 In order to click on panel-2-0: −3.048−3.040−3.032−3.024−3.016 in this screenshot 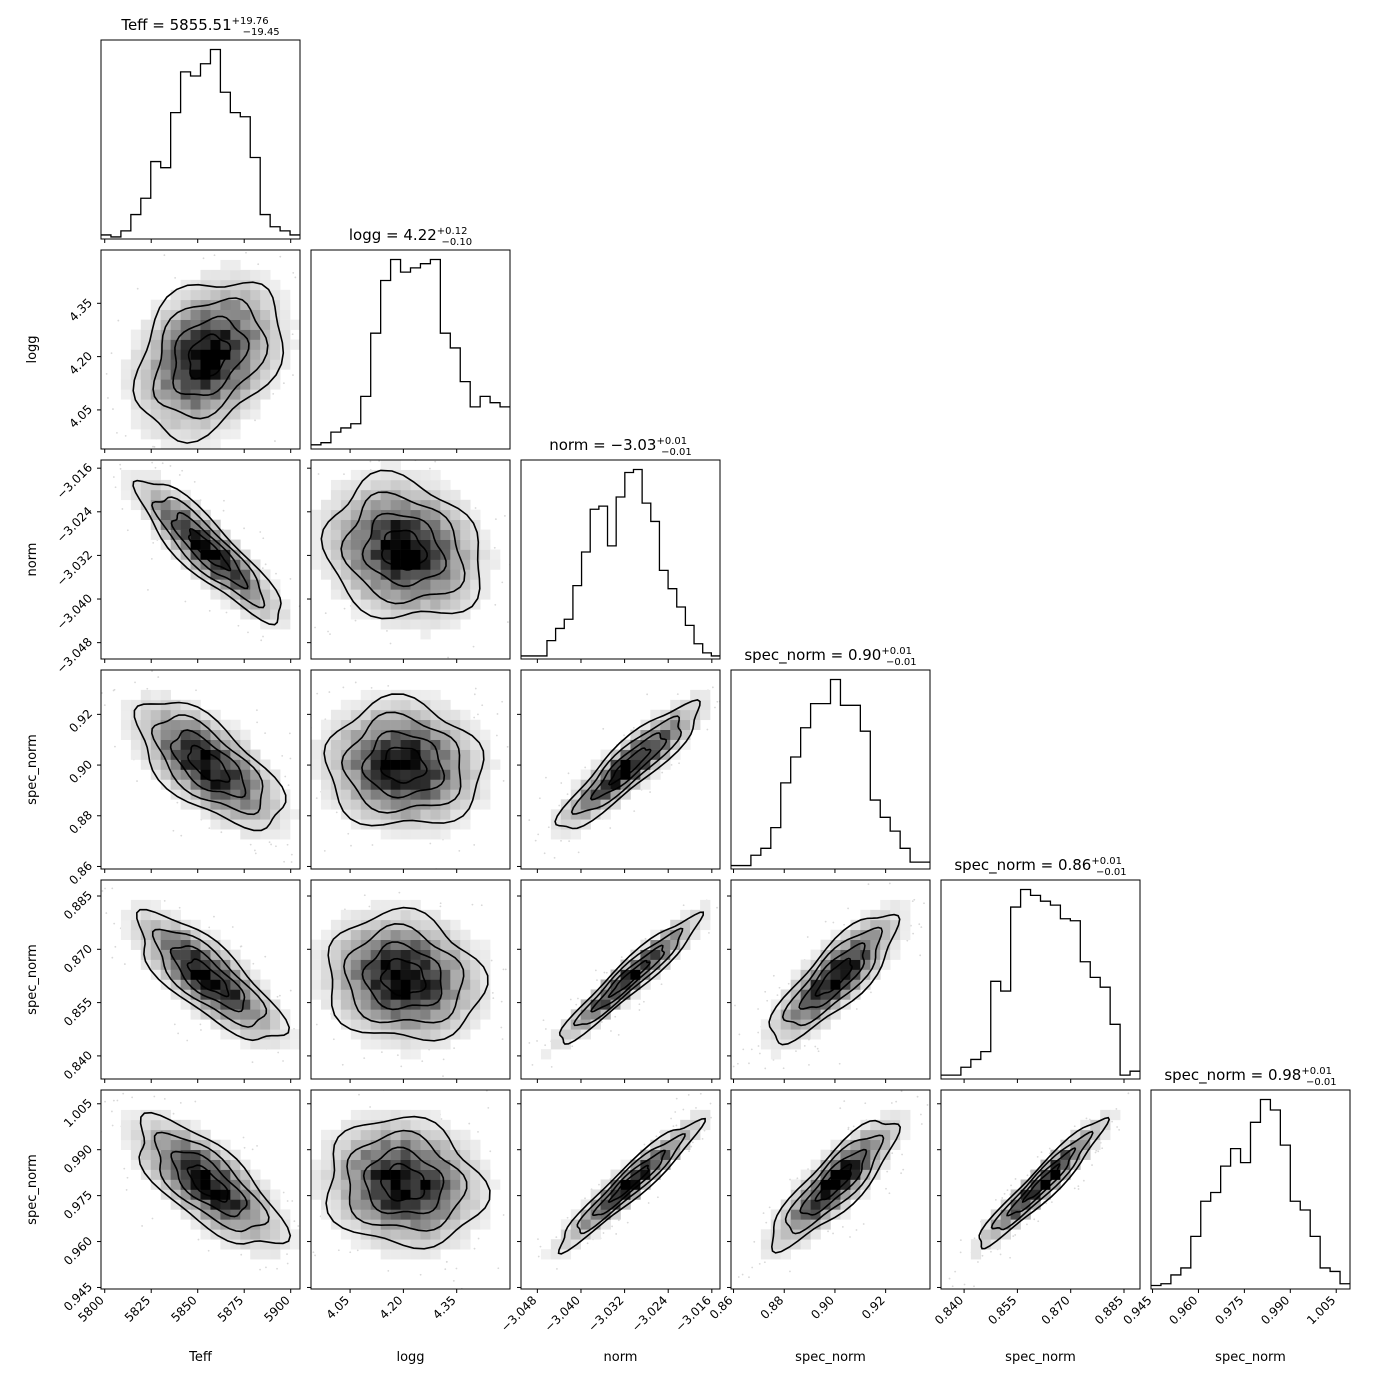, I will do `click(177, 567)`.